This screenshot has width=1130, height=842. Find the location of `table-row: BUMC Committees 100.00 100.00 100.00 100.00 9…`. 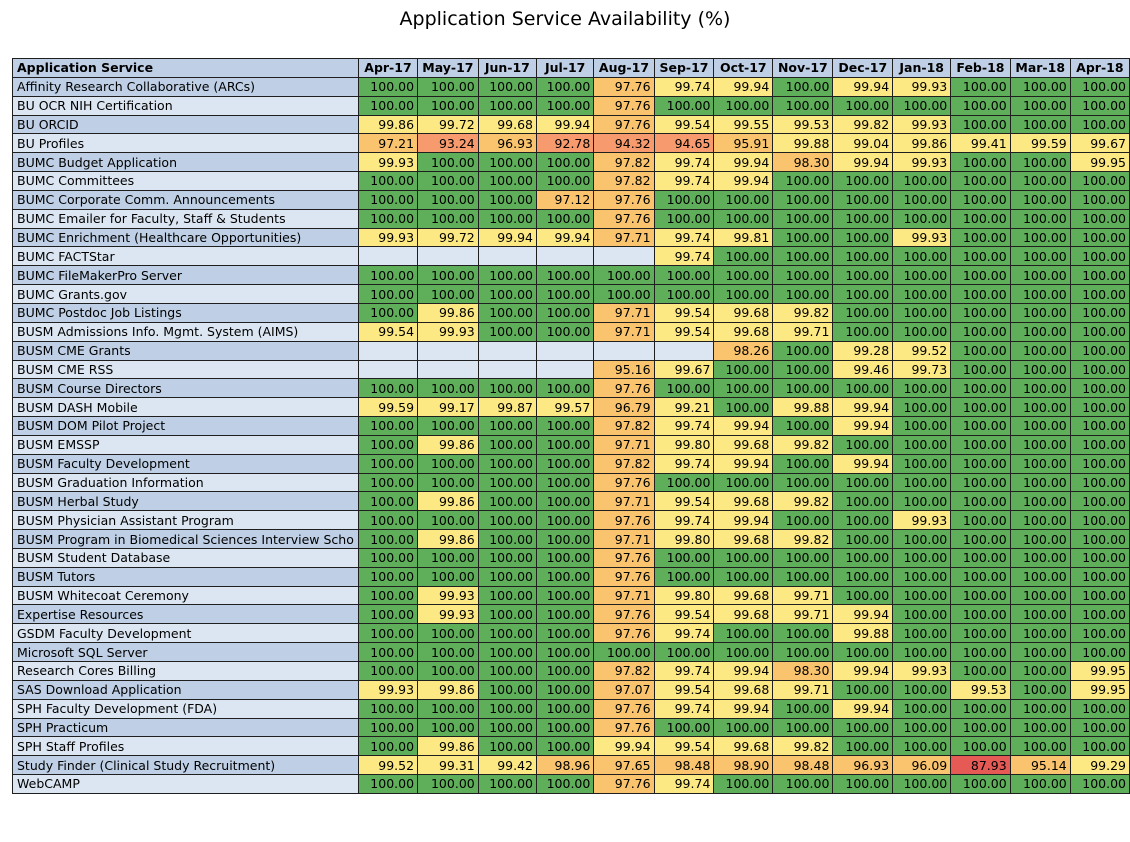

table-row: BUMC Committees 100.00 100.00 100.00 100.00 9… is located at coordinates (571, 181).